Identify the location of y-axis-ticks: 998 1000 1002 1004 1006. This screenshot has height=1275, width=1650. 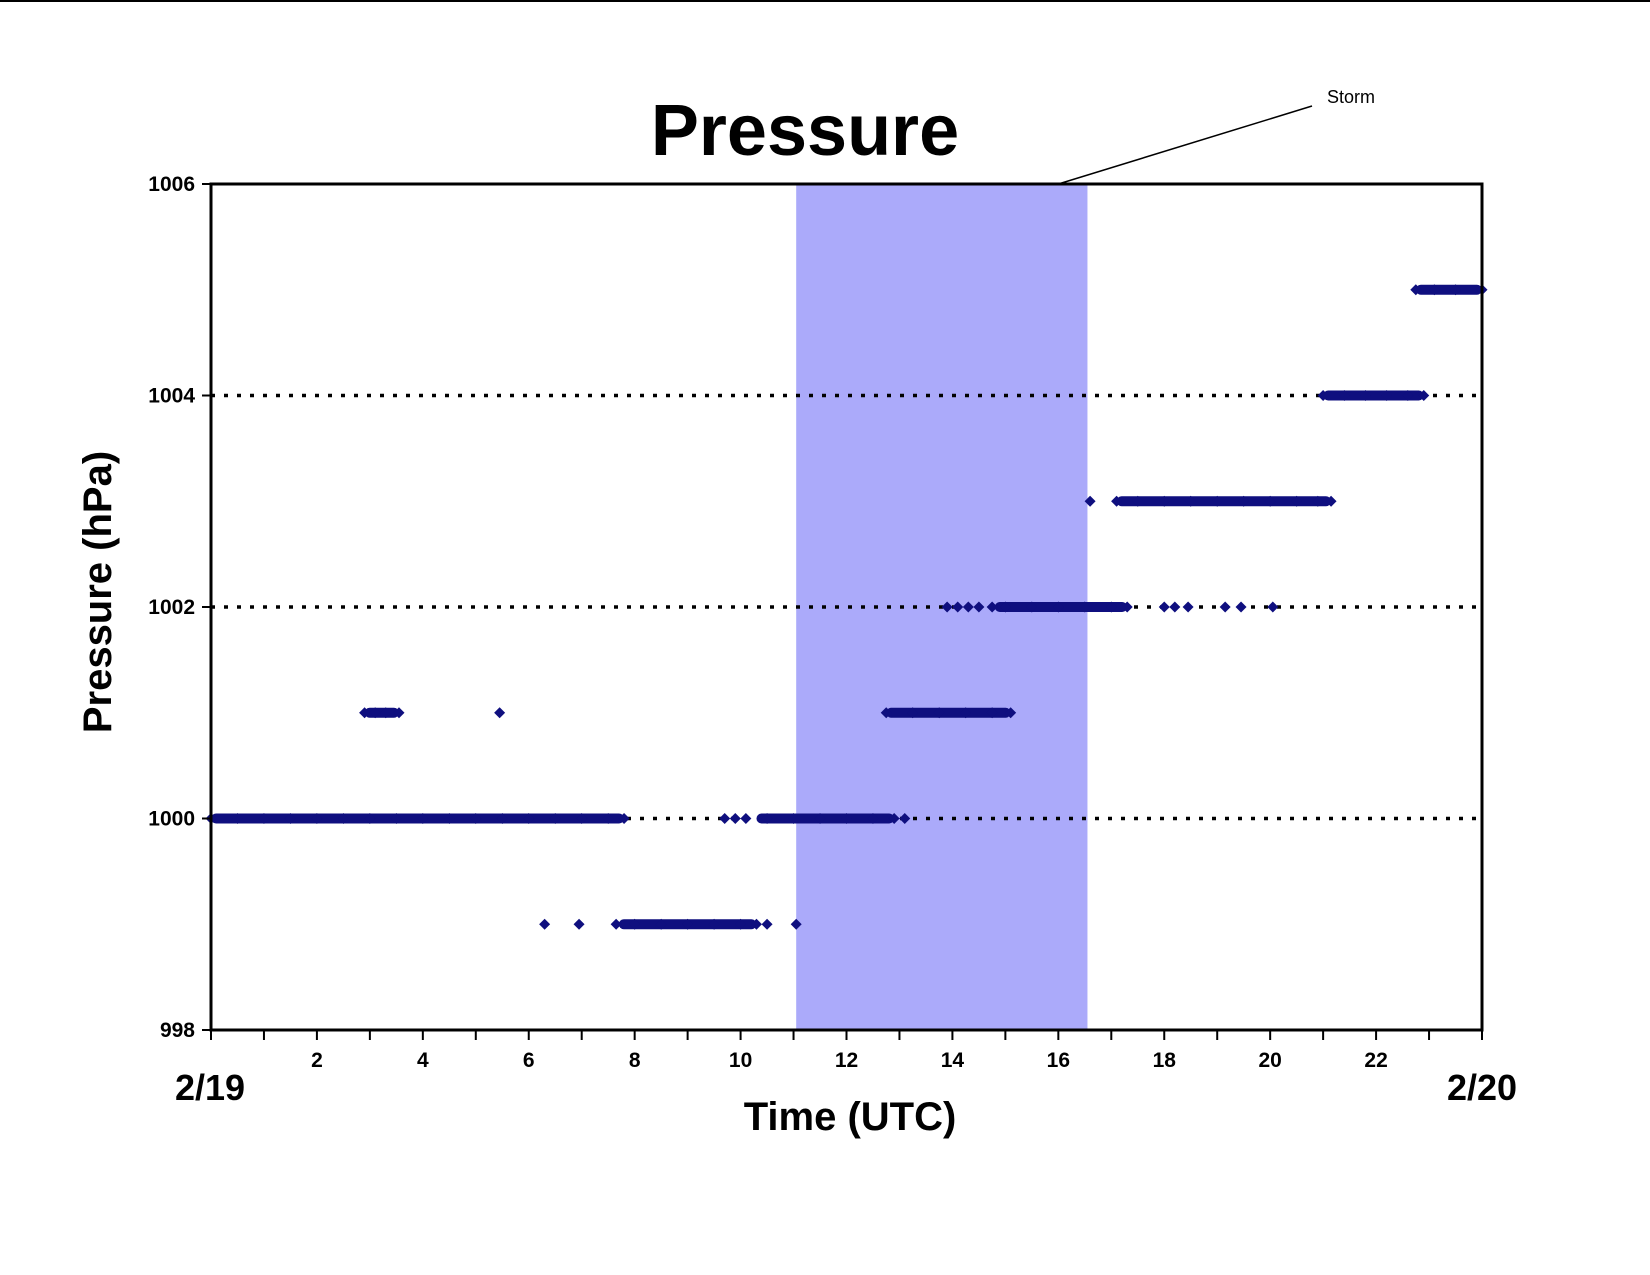
(179, 607).